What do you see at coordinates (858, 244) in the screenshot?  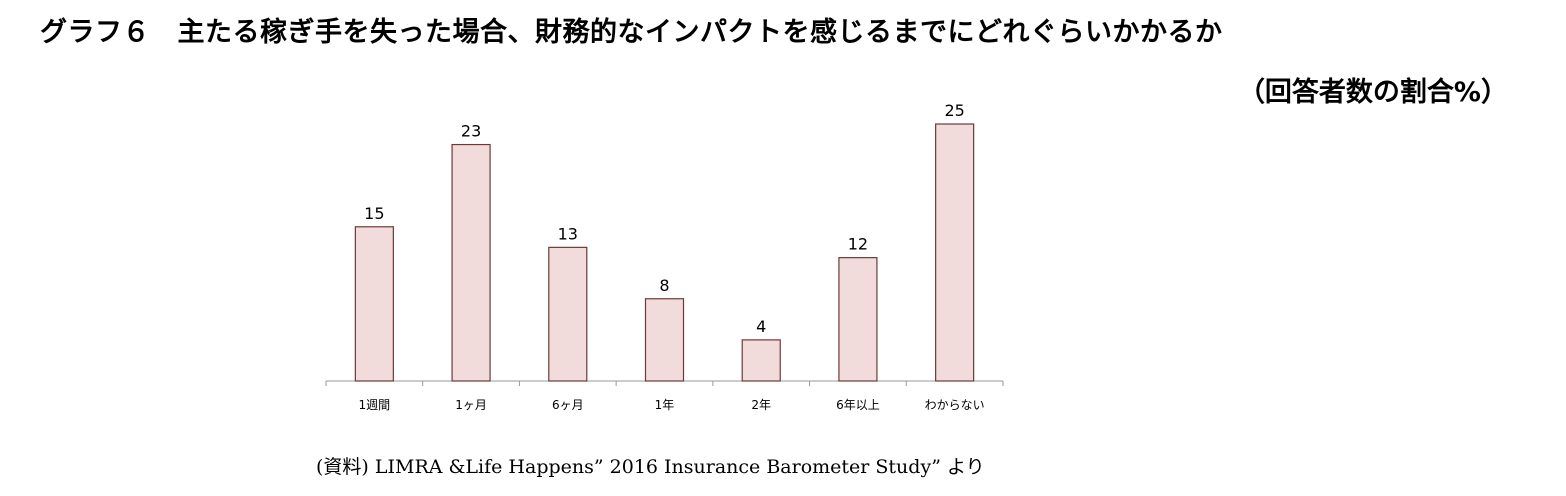 I see `data-label: 12` at bounding box center [858, 244].